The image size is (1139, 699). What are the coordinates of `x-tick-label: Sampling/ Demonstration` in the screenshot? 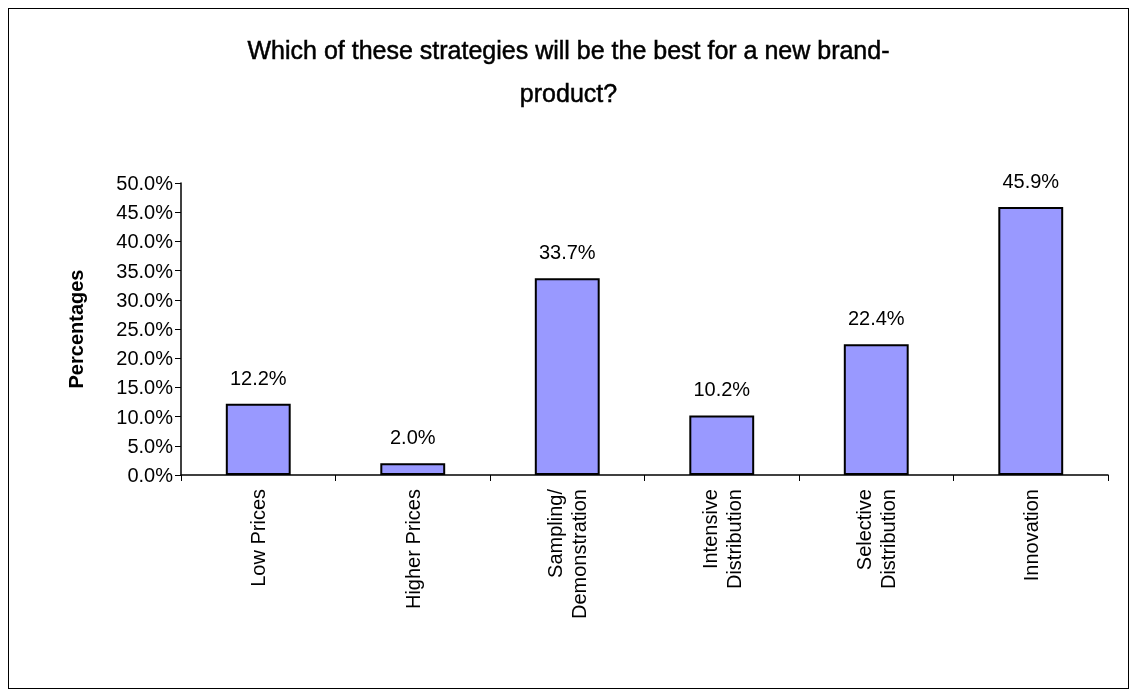 It's located at (567, 554).